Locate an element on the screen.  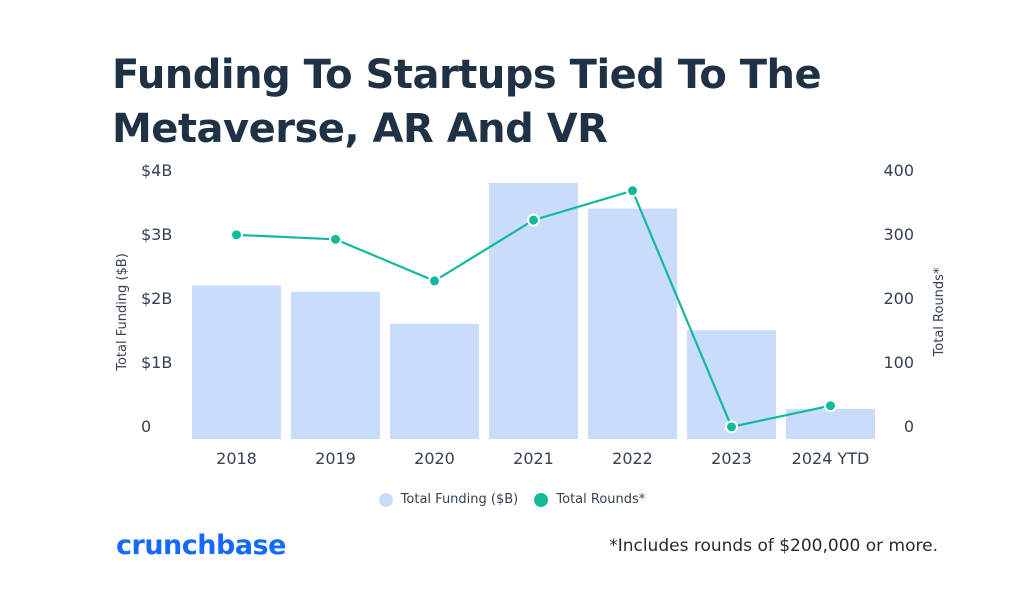
legend-item-funding: Total Funding ($B) is located at coordinates (448, 499).